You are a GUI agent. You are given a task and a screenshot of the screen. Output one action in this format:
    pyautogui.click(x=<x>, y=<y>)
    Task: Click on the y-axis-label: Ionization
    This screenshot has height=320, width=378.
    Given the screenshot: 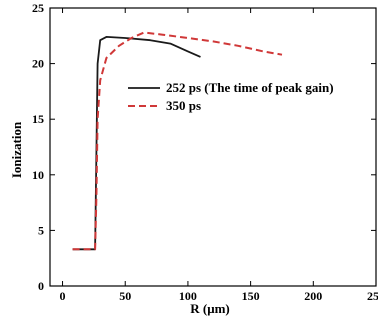 What is the action you would take?
    pyautogui.click(x=16, y=149)
    